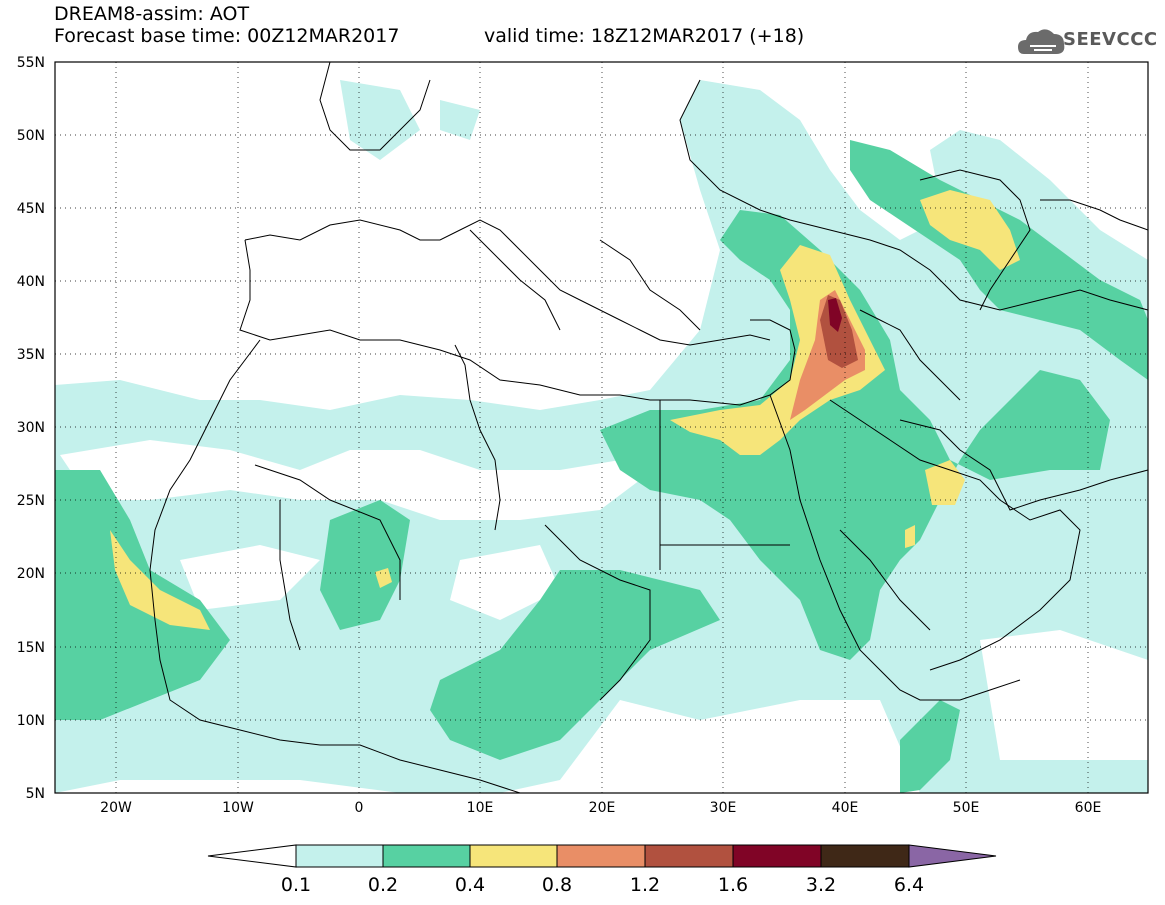 Image resolution: width=1165 pixels, height=905 pixels. I want to click on map-title: DREAM8-assim: AOT, so click(152, 14).